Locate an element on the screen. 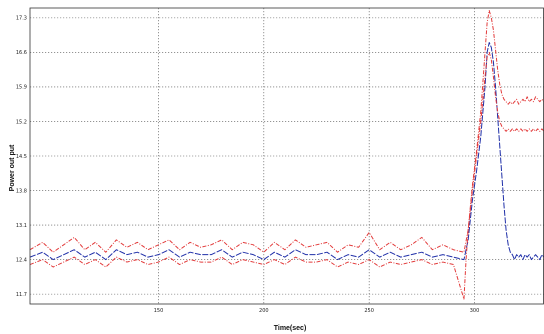  x-tick-label: 200 is located at coordinates (264, 311).